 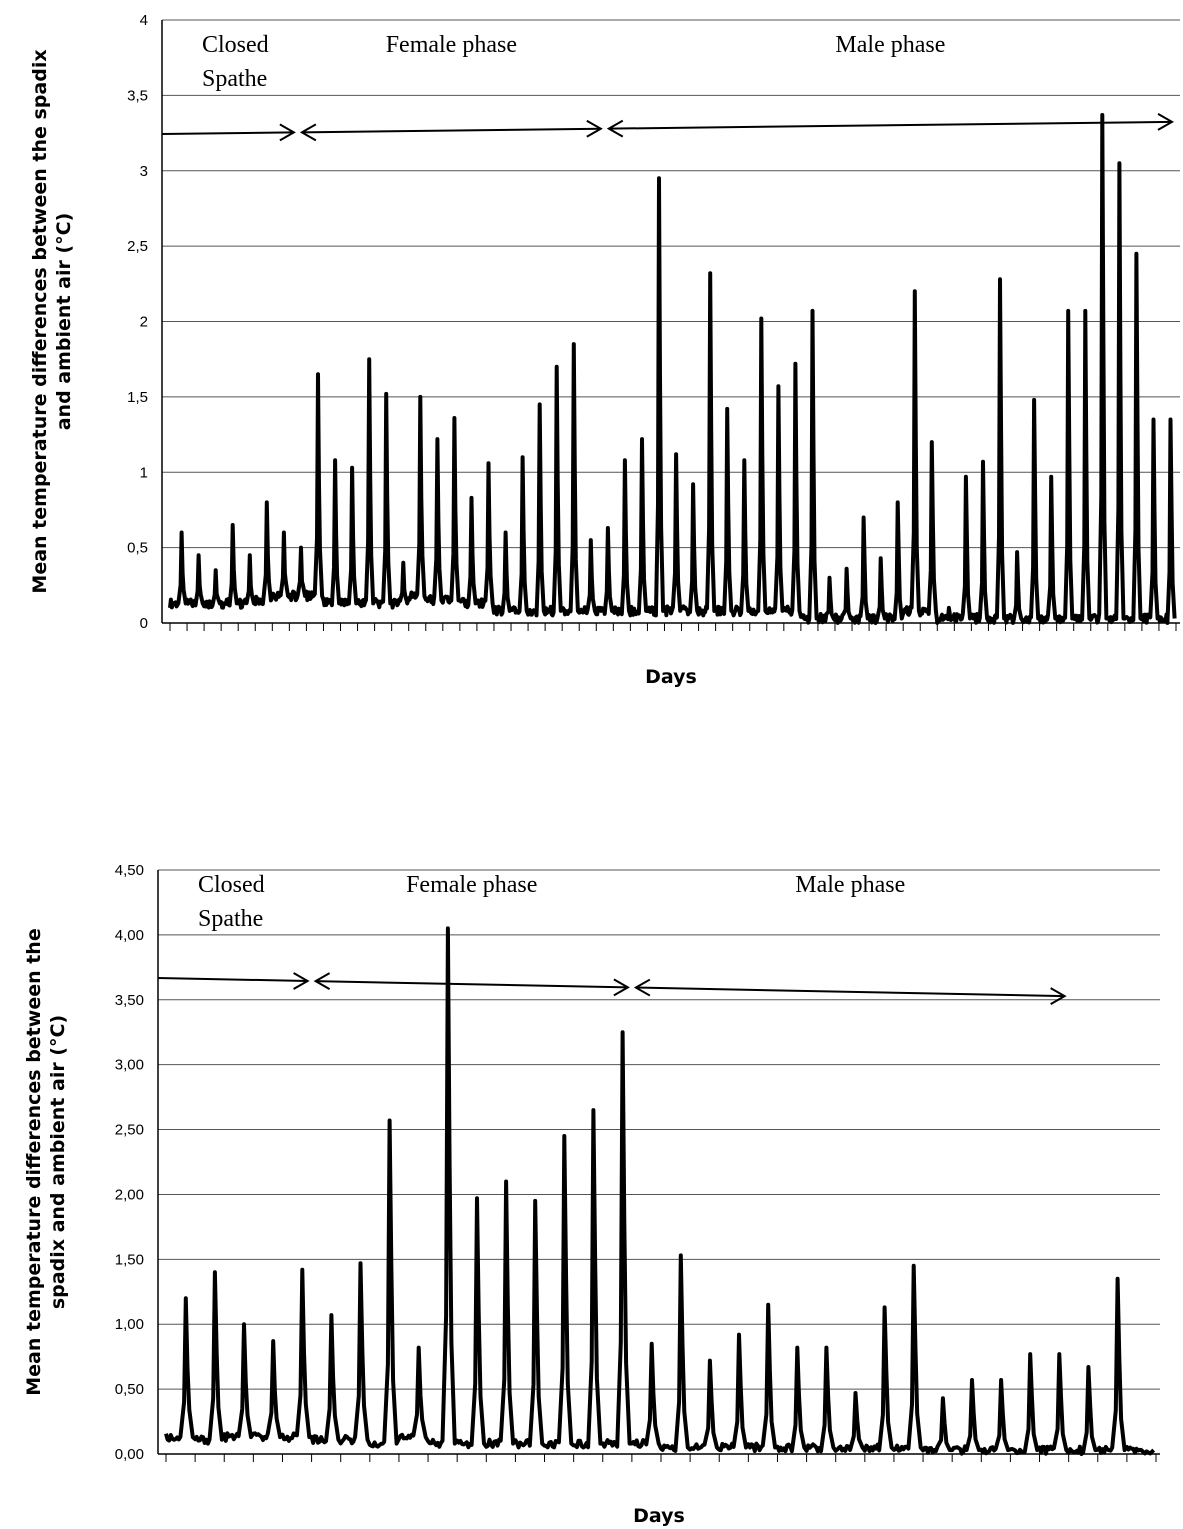 I want to click on y-axis-title-line1: Mean temperature differences between the, so click(x=34, y=1161).